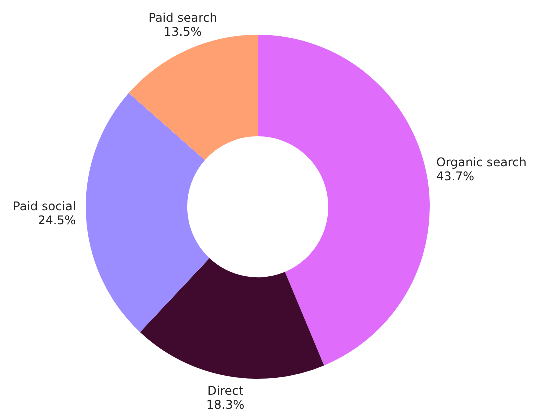  I want to click on data-label: 13.5%, so click(183, 32).